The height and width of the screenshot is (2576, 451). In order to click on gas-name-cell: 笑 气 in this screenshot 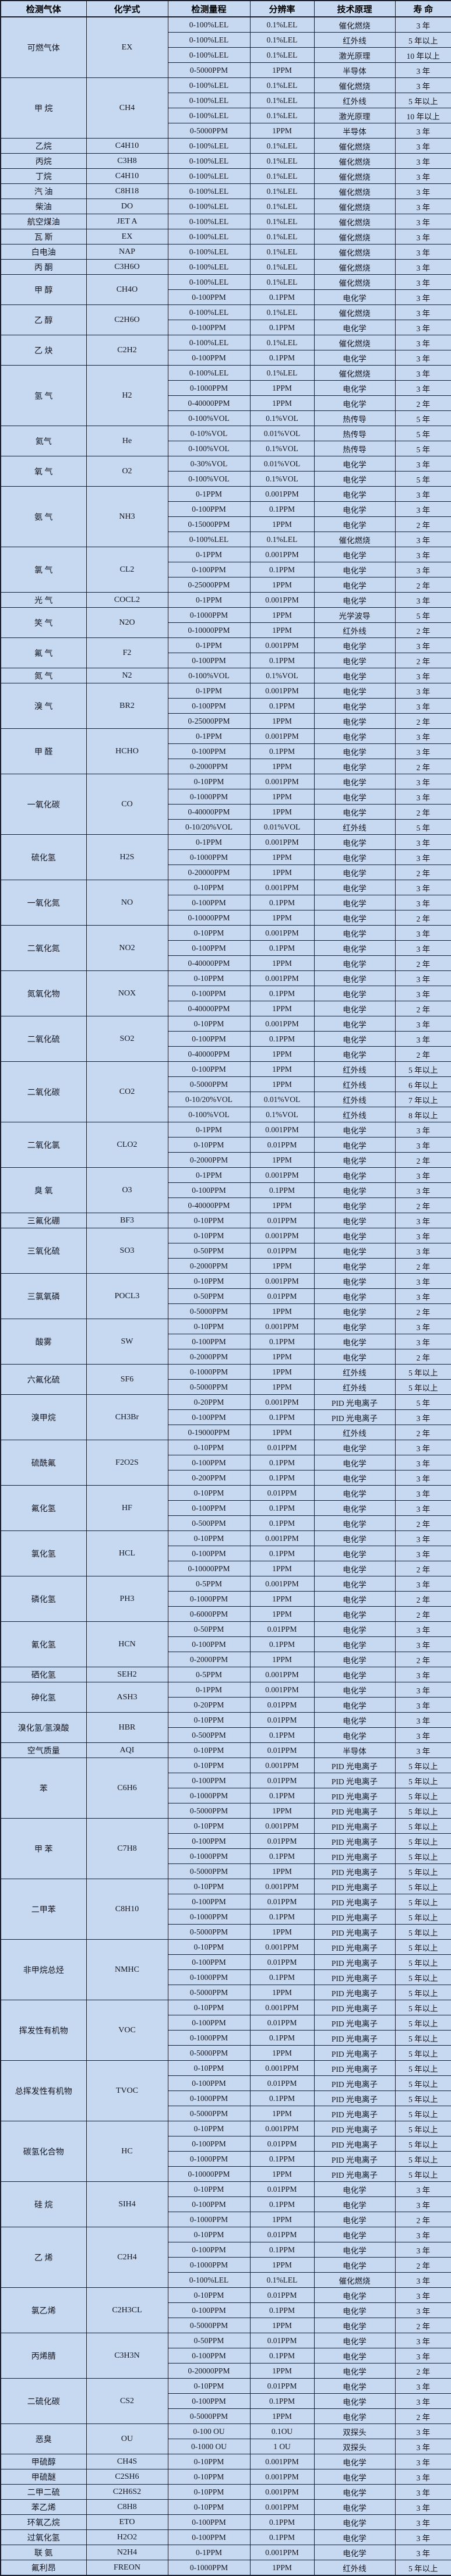, I will do `click(43, 622)`.